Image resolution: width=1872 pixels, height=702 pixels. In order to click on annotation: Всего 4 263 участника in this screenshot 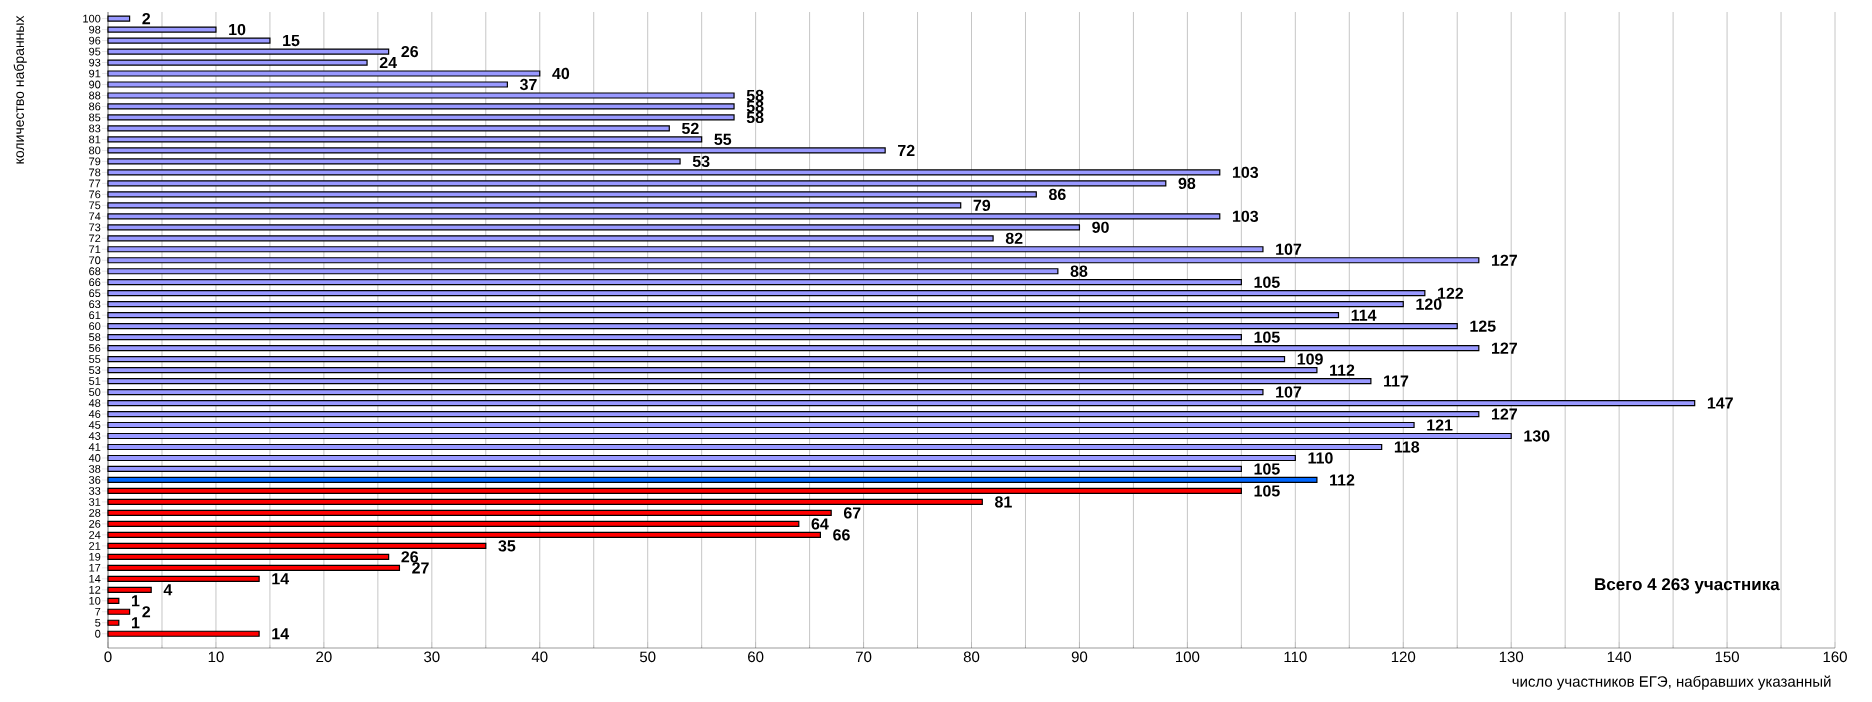, I will do `click(1687, 586)`.